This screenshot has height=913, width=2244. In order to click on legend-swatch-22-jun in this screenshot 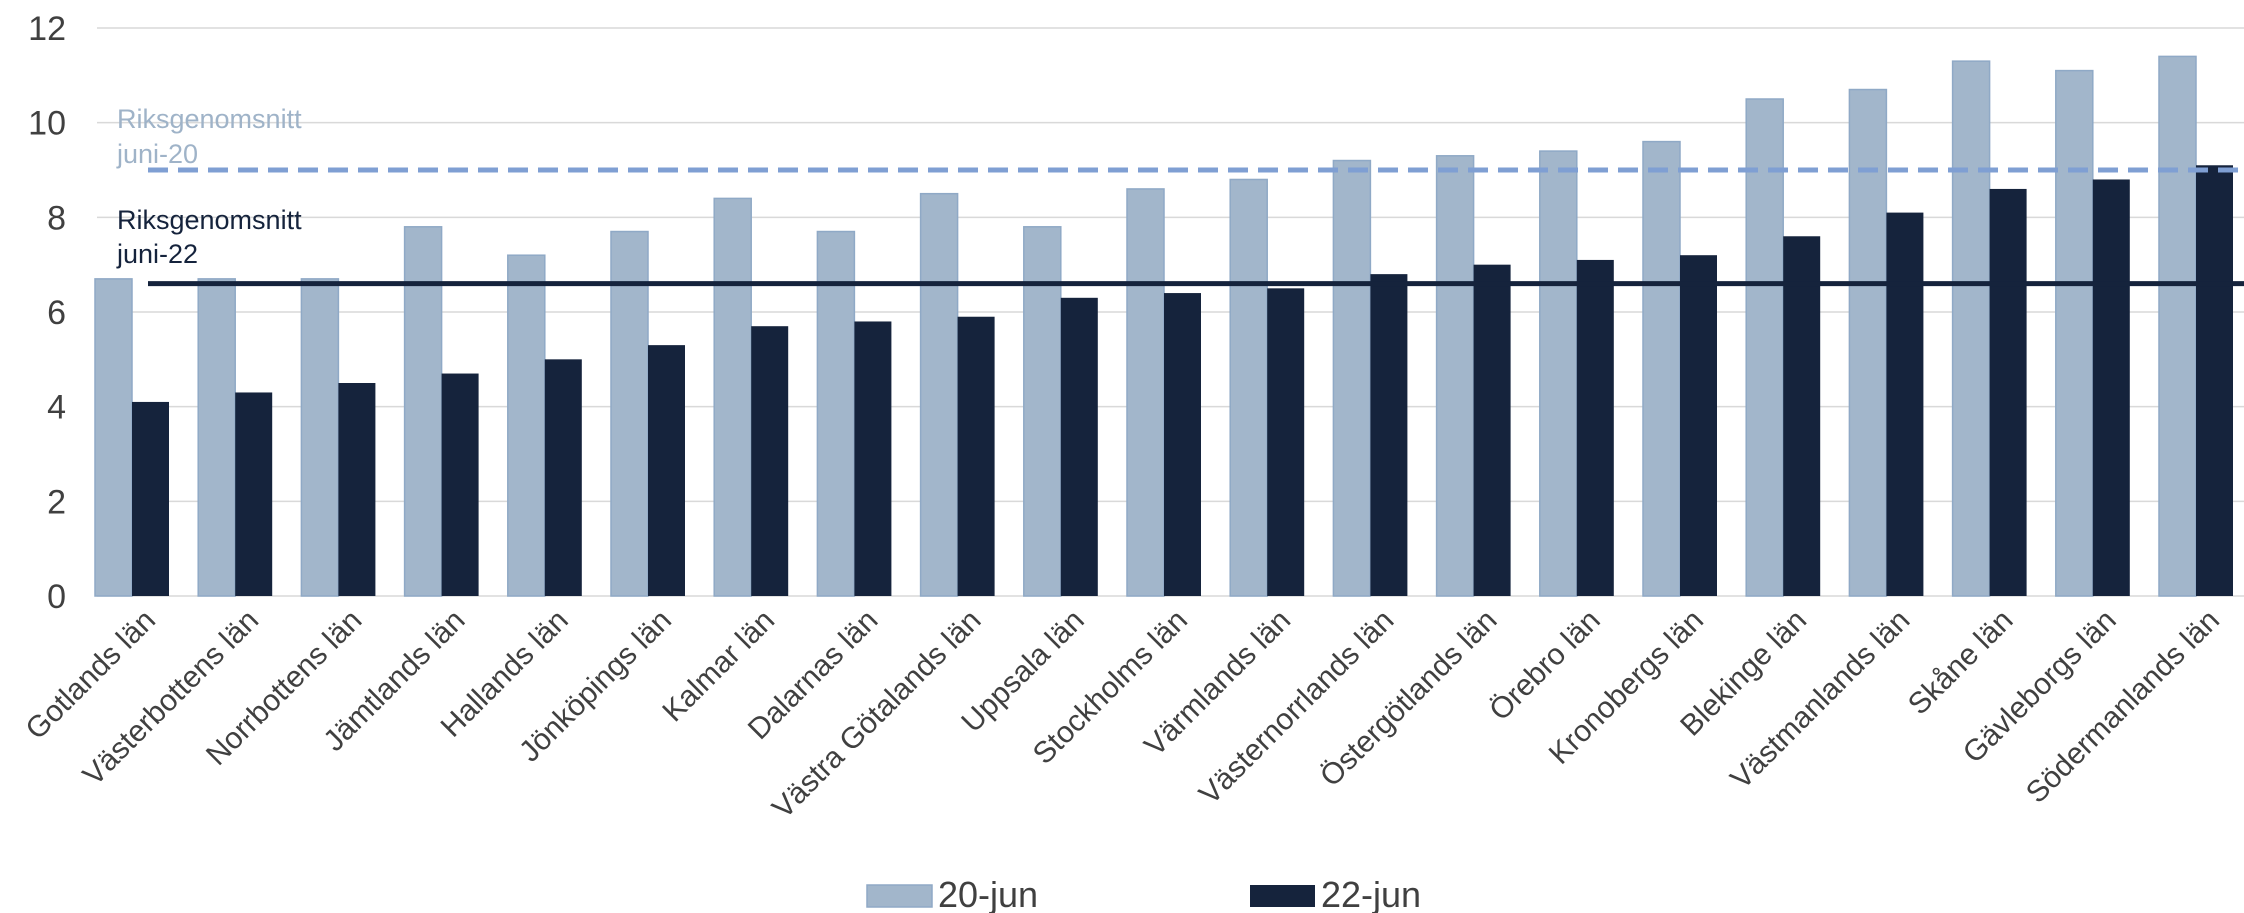, I will do `click(1282, 896)`.